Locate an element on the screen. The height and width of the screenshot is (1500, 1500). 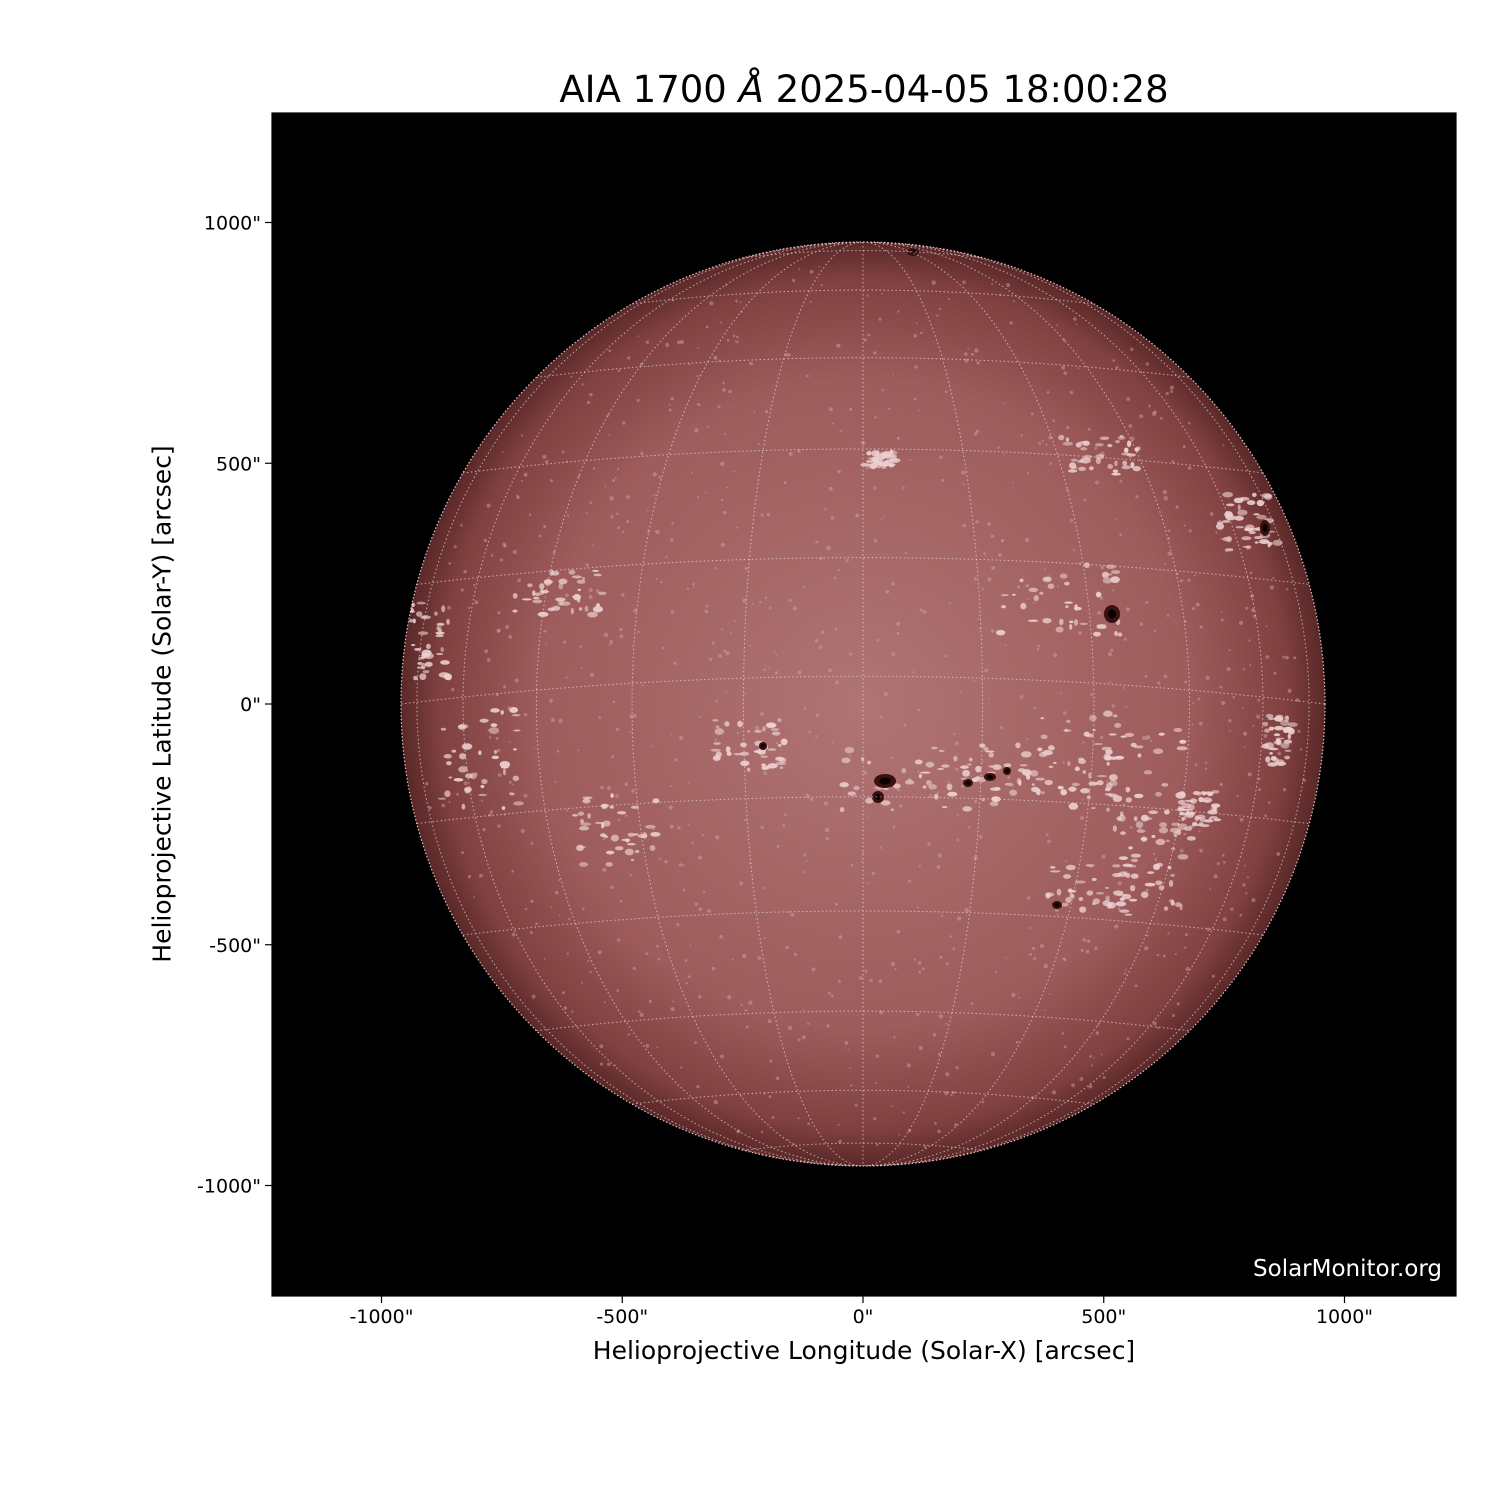
sunspot-umbra is located at coordinates (1007, 771).